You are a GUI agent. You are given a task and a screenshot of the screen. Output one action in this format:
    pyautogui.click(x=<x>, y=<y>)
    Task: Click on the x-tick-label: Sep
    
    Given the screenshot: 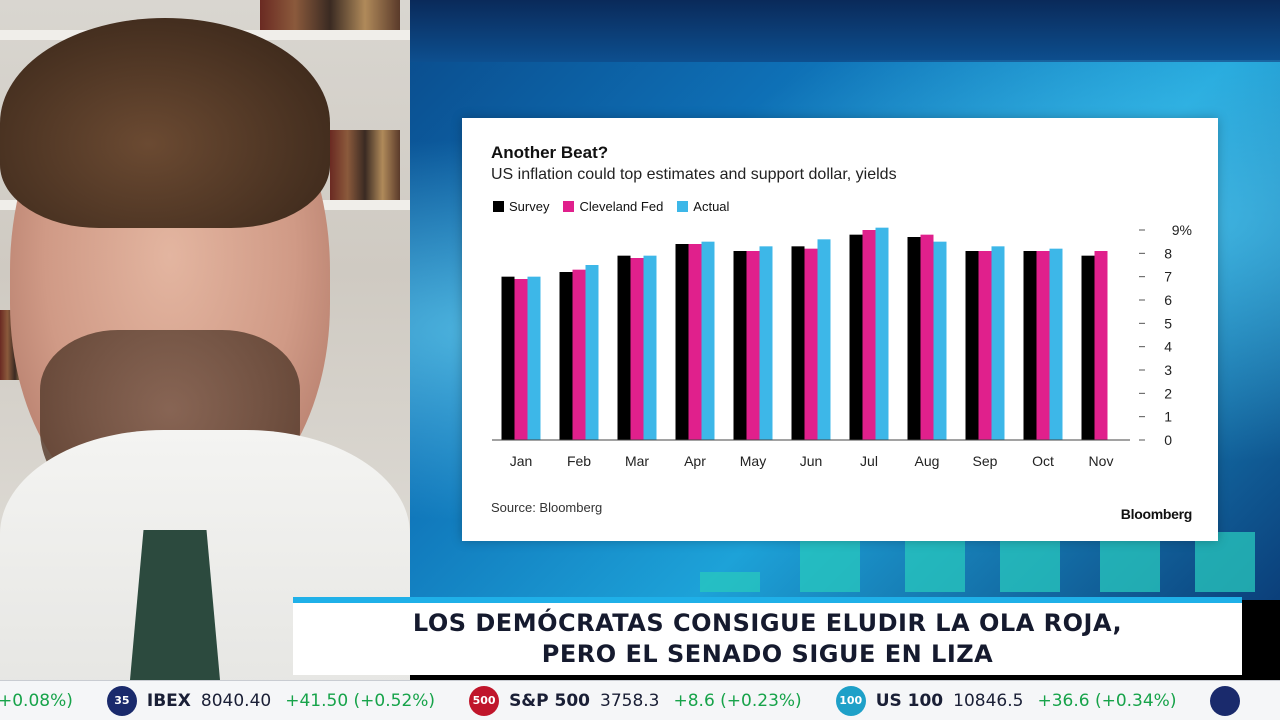 What is the action you would take?
    pyautogui.click(x=985, y=461)
    